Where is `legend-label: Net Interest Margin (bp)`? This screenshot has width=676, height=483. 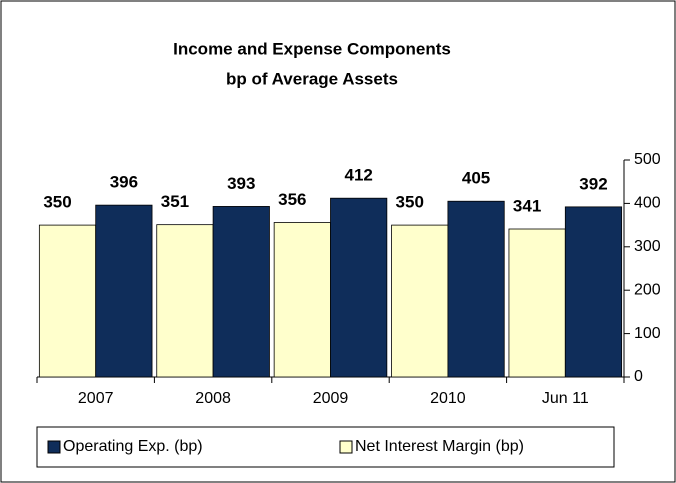 legend-label: Net Interest Margin (bp) is located at coordinates (439, 446).